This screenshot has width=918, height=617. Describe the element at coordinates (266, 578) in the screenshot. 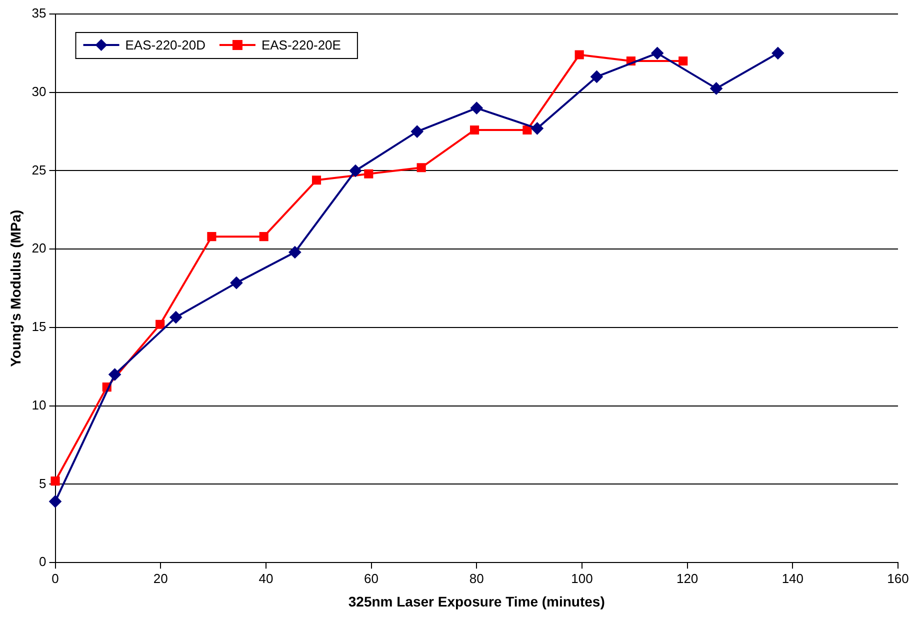

I see `x-tick-label: 40` at that location.